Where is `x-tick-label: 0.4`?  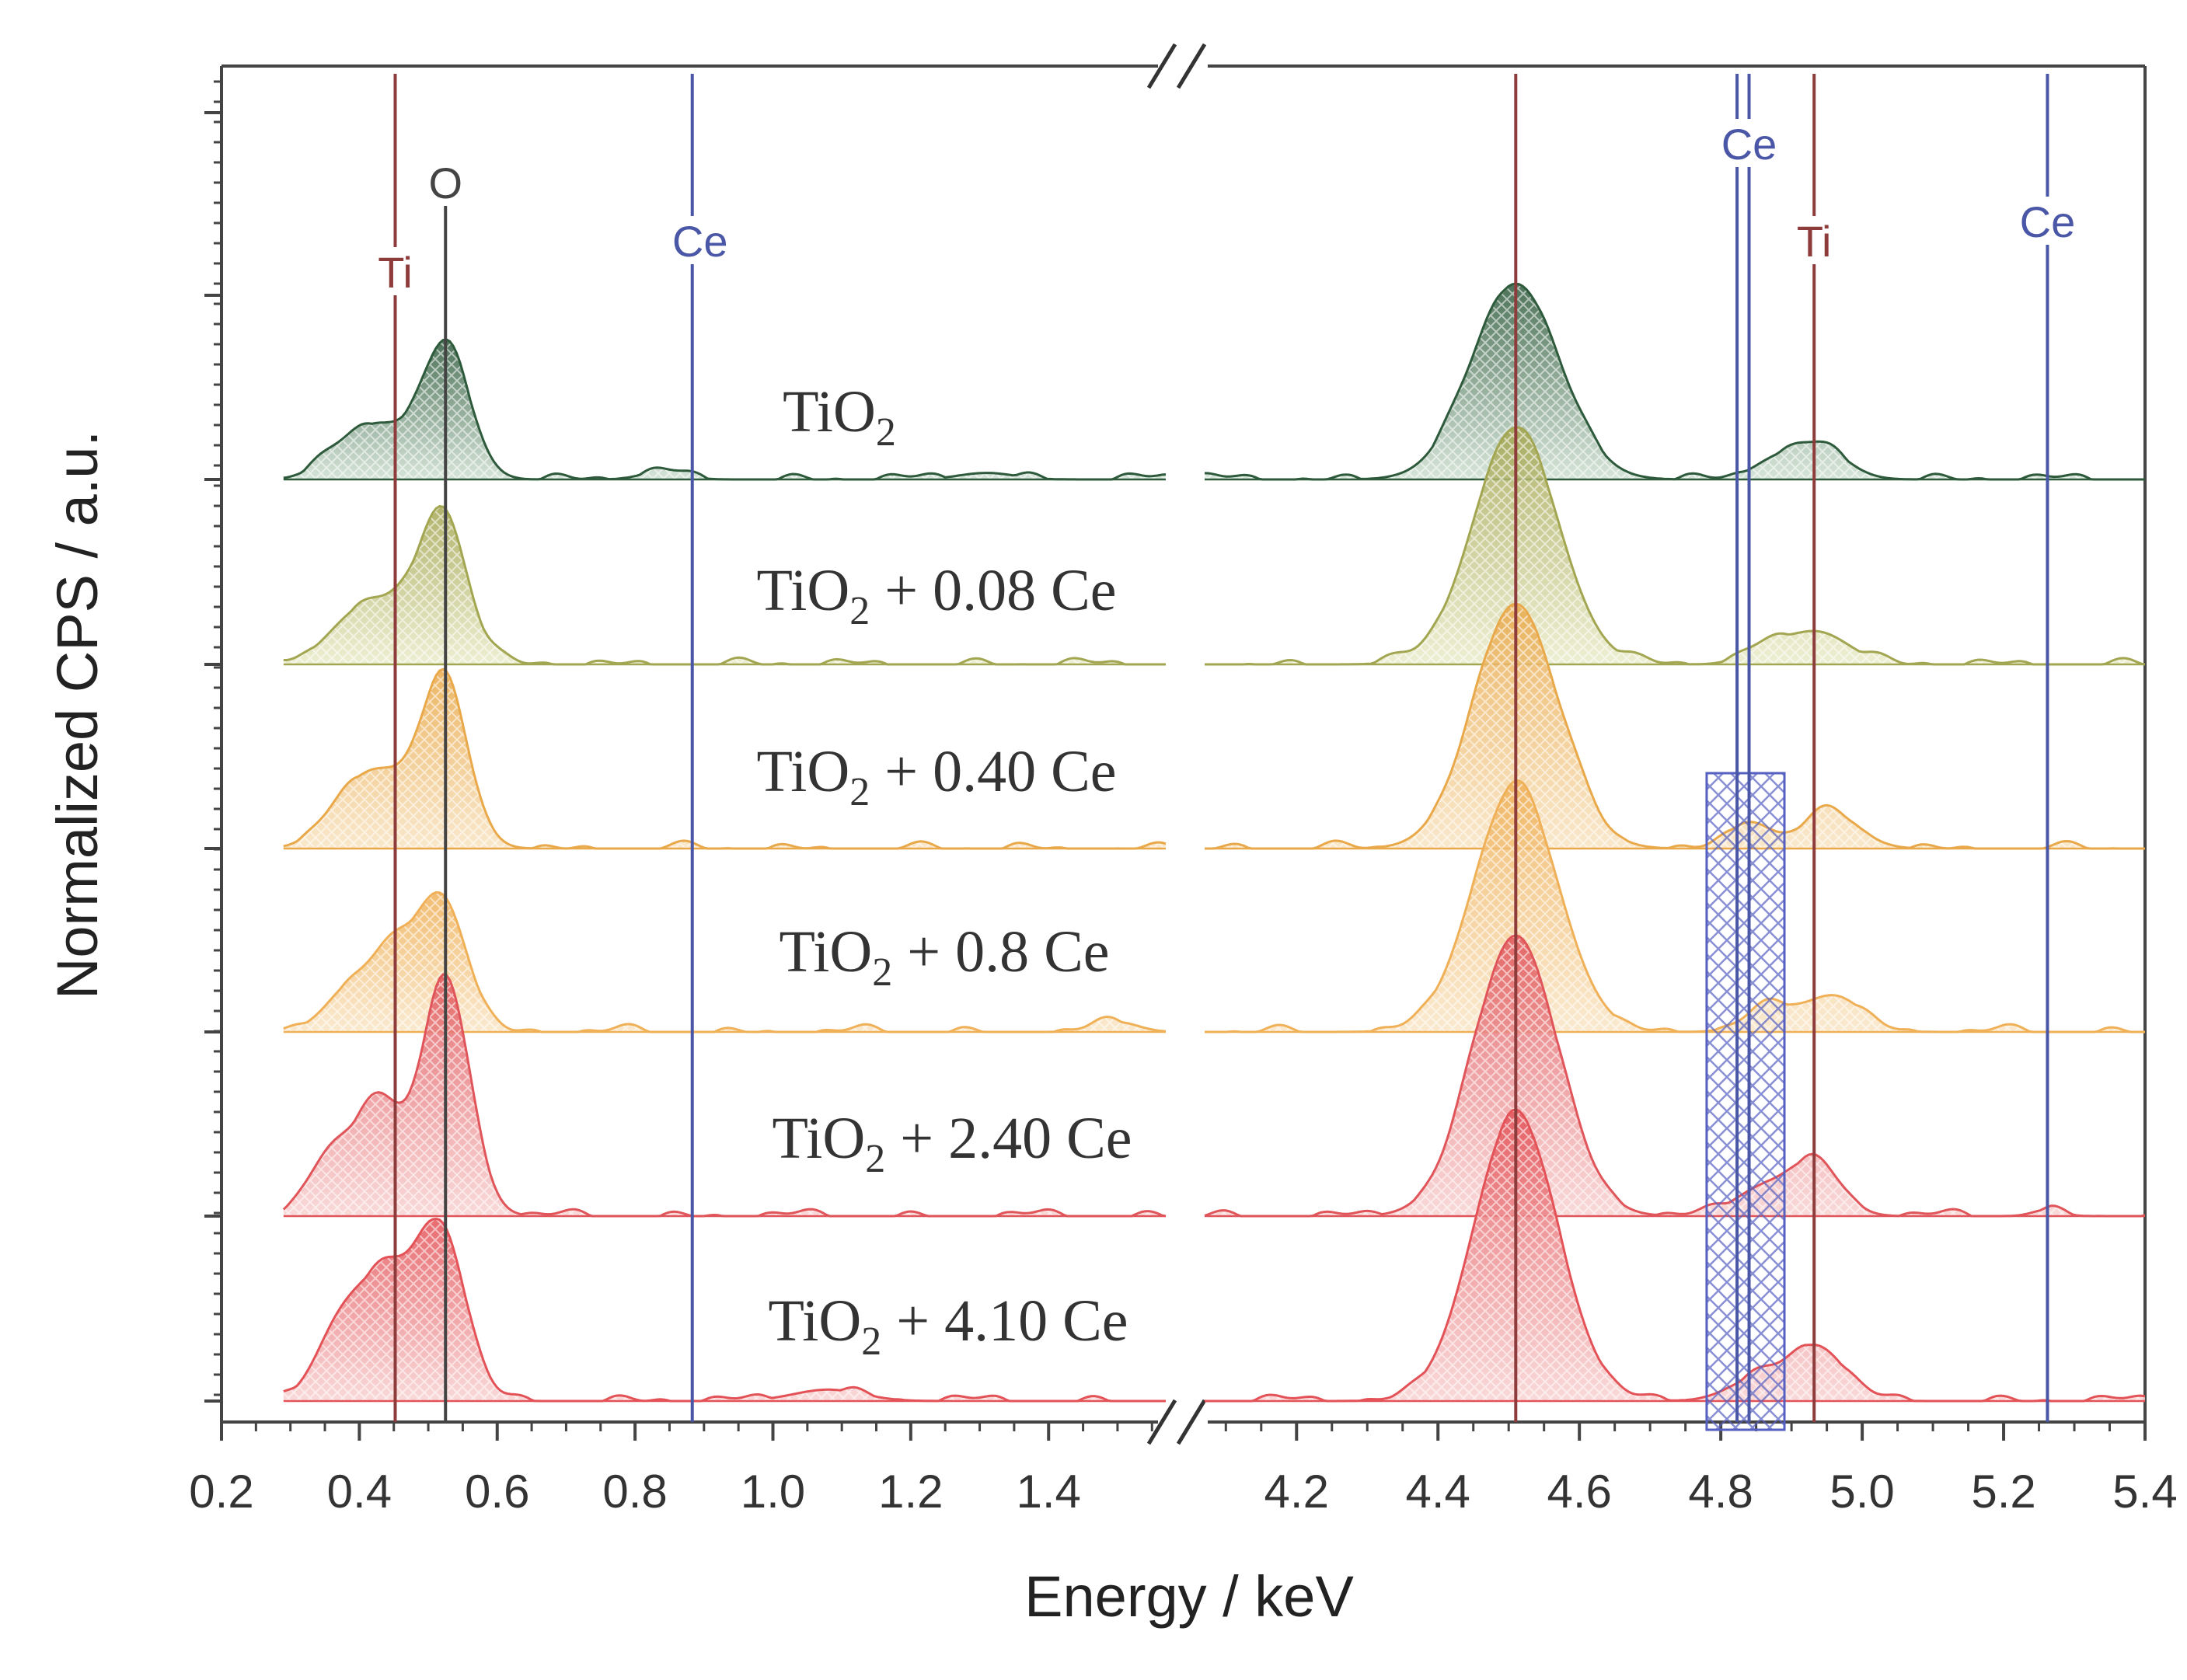 x-tick-label: 0.4 is located at coordinates (359, 1492).